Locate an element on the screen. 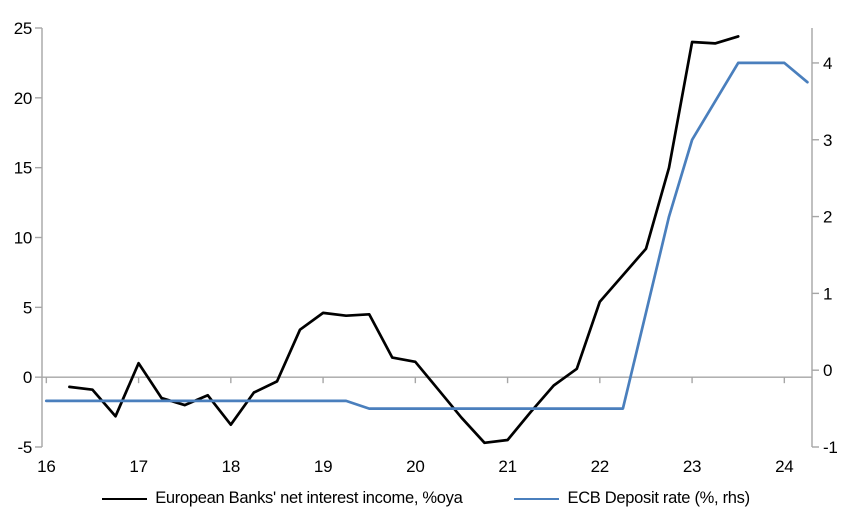  left-axis-tick-label: 15 is located at coordinates (23, 168).